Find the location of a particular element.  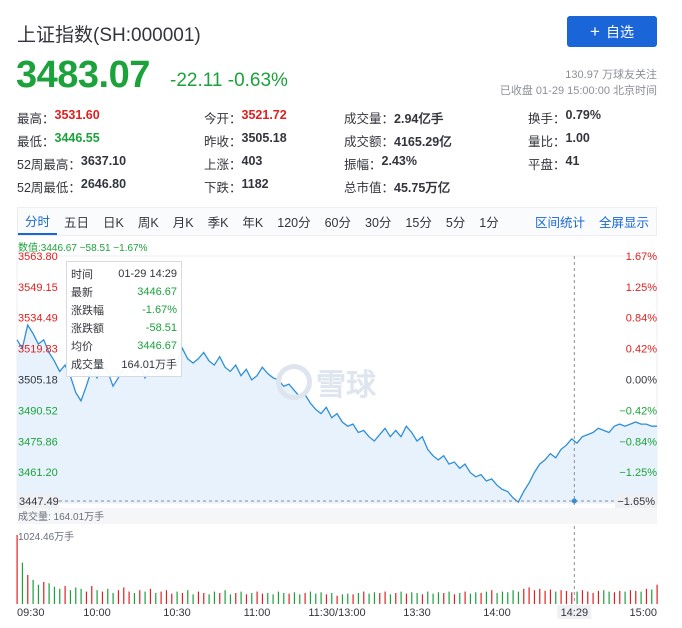

quote-label: 52周最高： is located at coordinates (49, 165).